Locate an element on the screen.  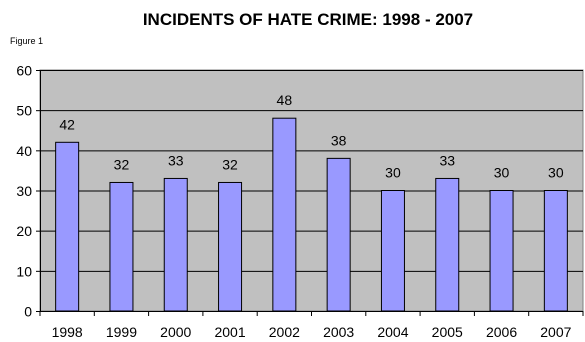
bar-2000 is located at coordinates (175, 244).